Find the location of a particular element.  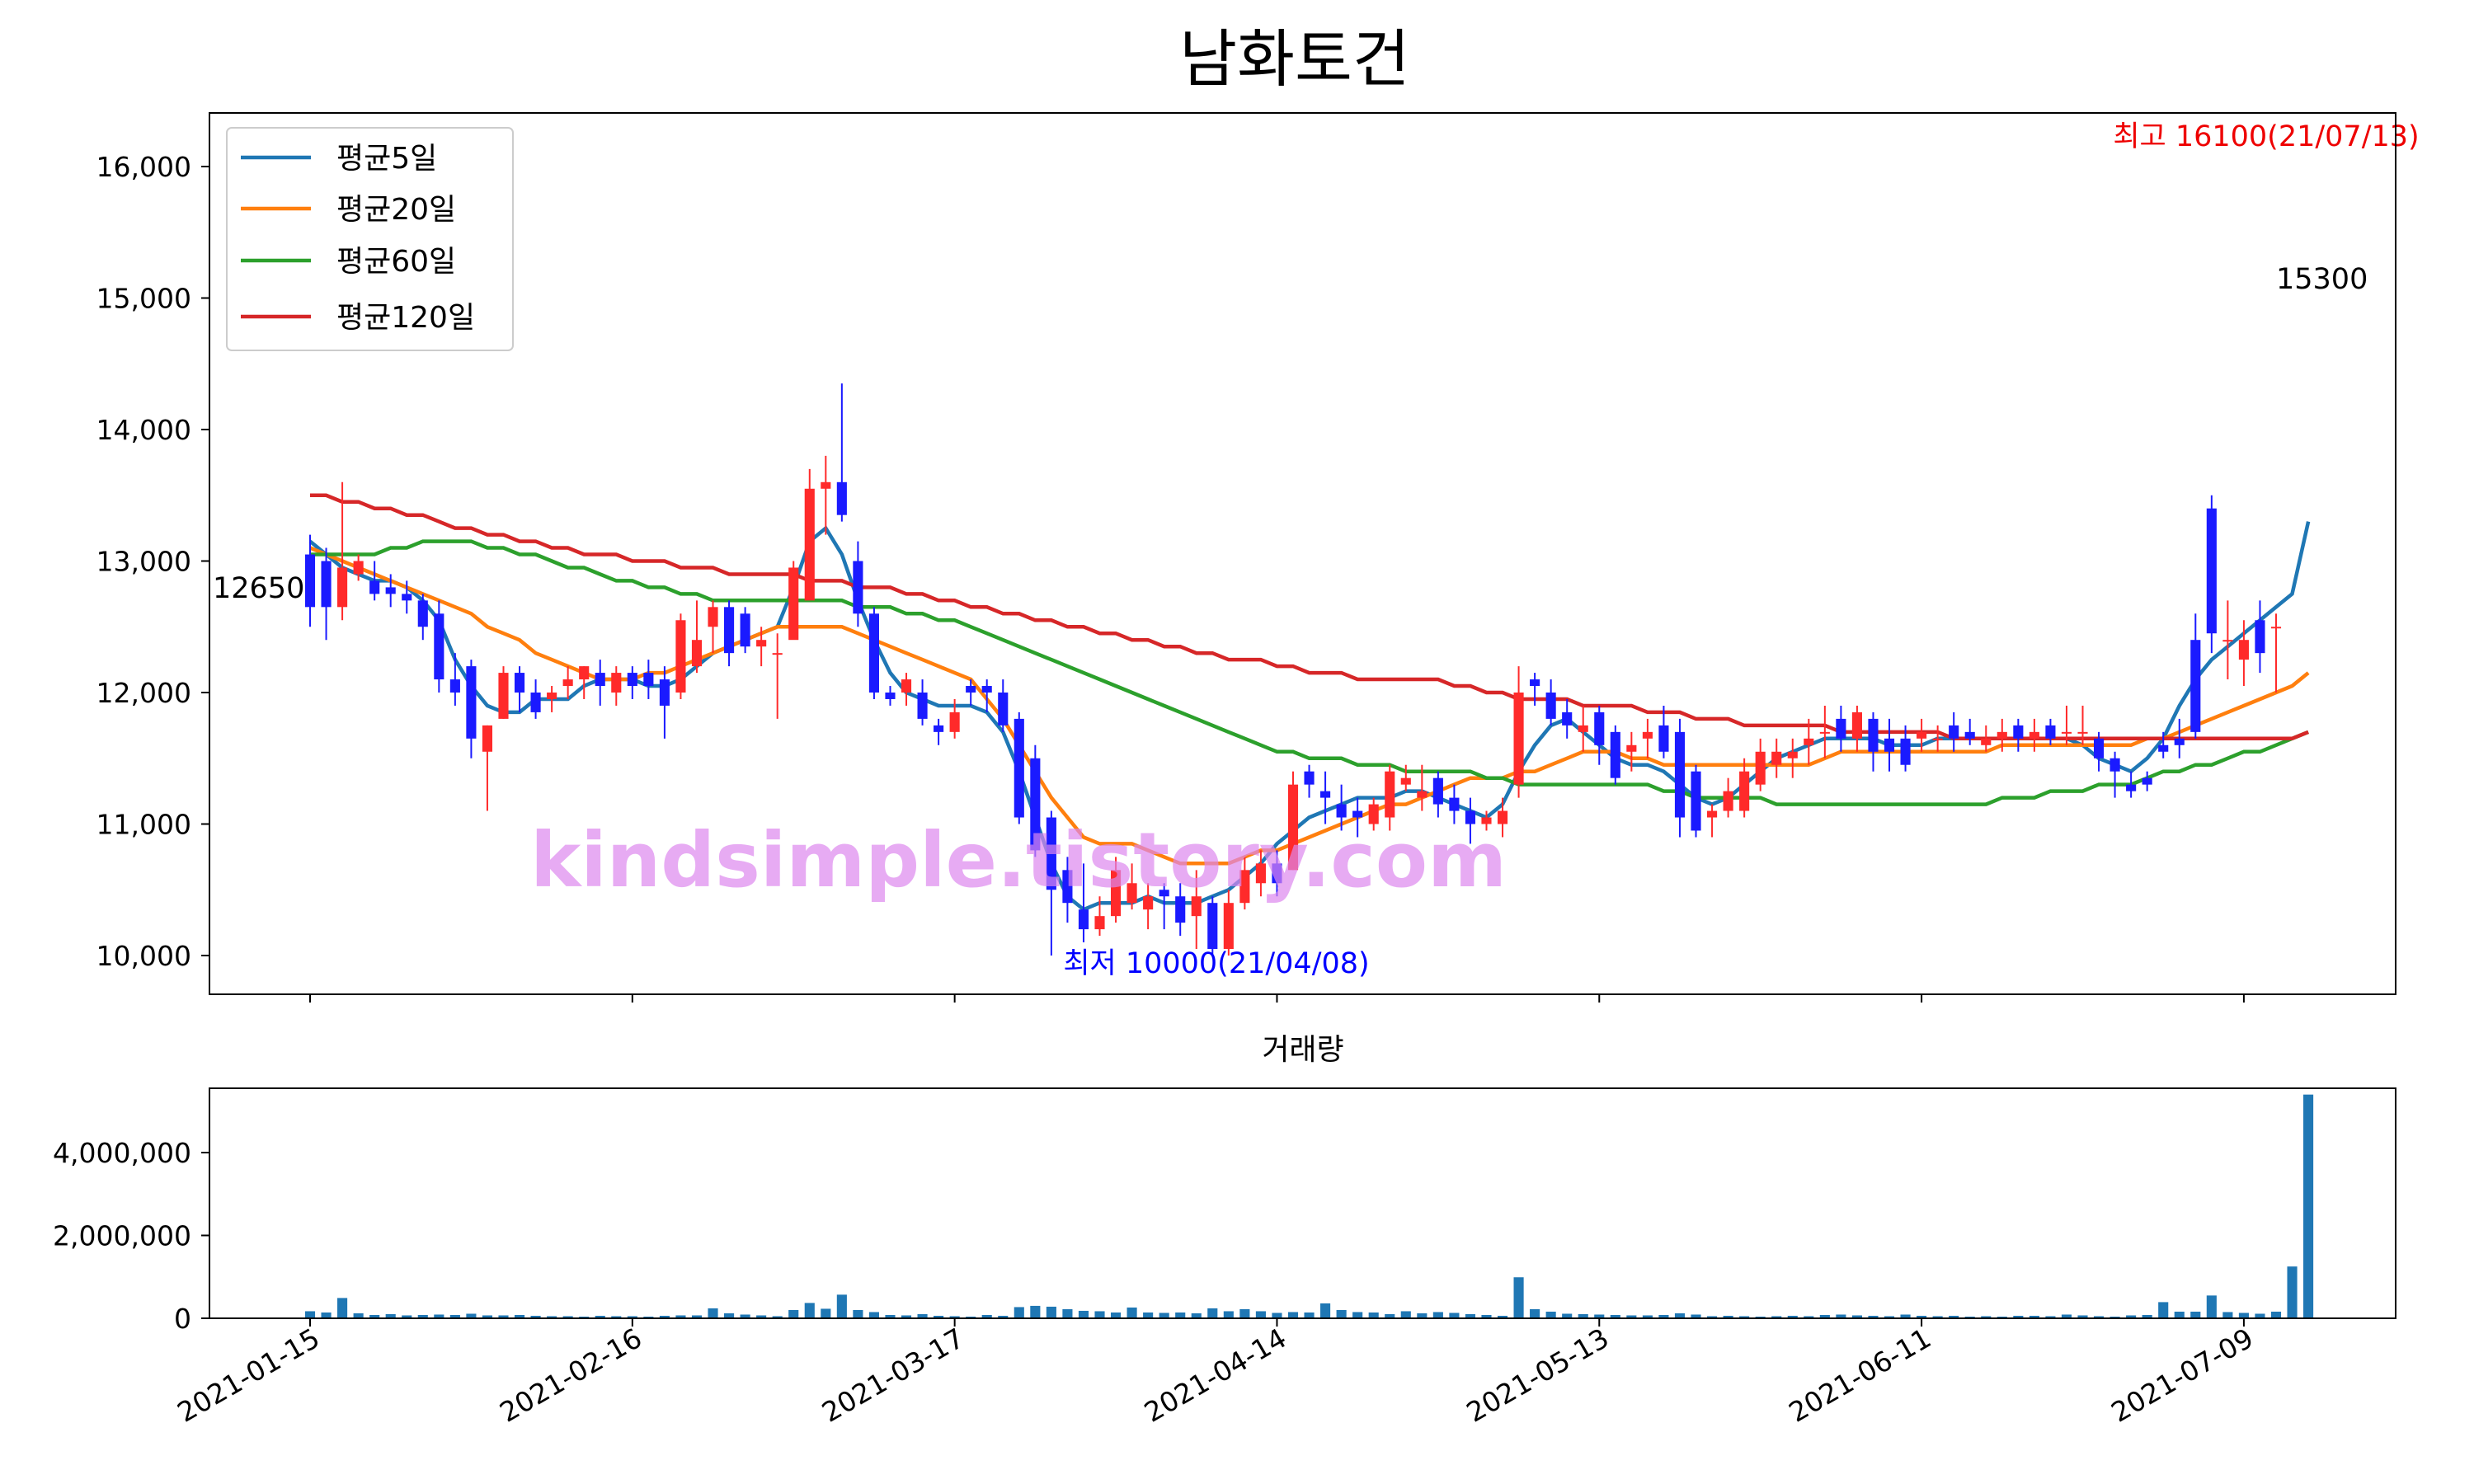

vol-tick-label: 0 is located at coordinates (182, 1319).